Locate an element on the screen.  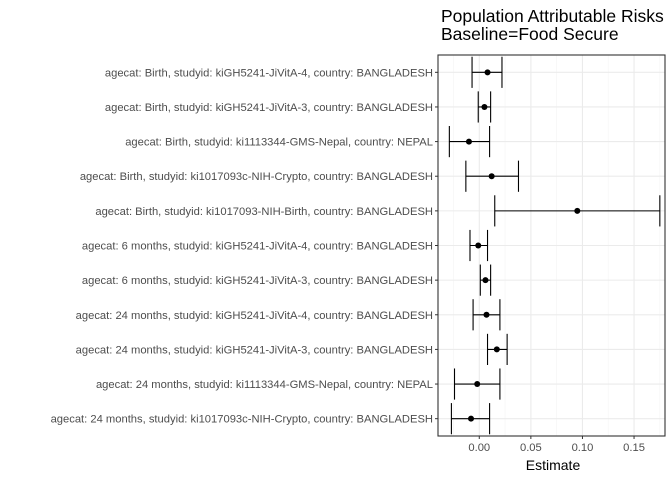
chart-title-line-1: Population Attributable Risks is located at coordinates (552, 16).